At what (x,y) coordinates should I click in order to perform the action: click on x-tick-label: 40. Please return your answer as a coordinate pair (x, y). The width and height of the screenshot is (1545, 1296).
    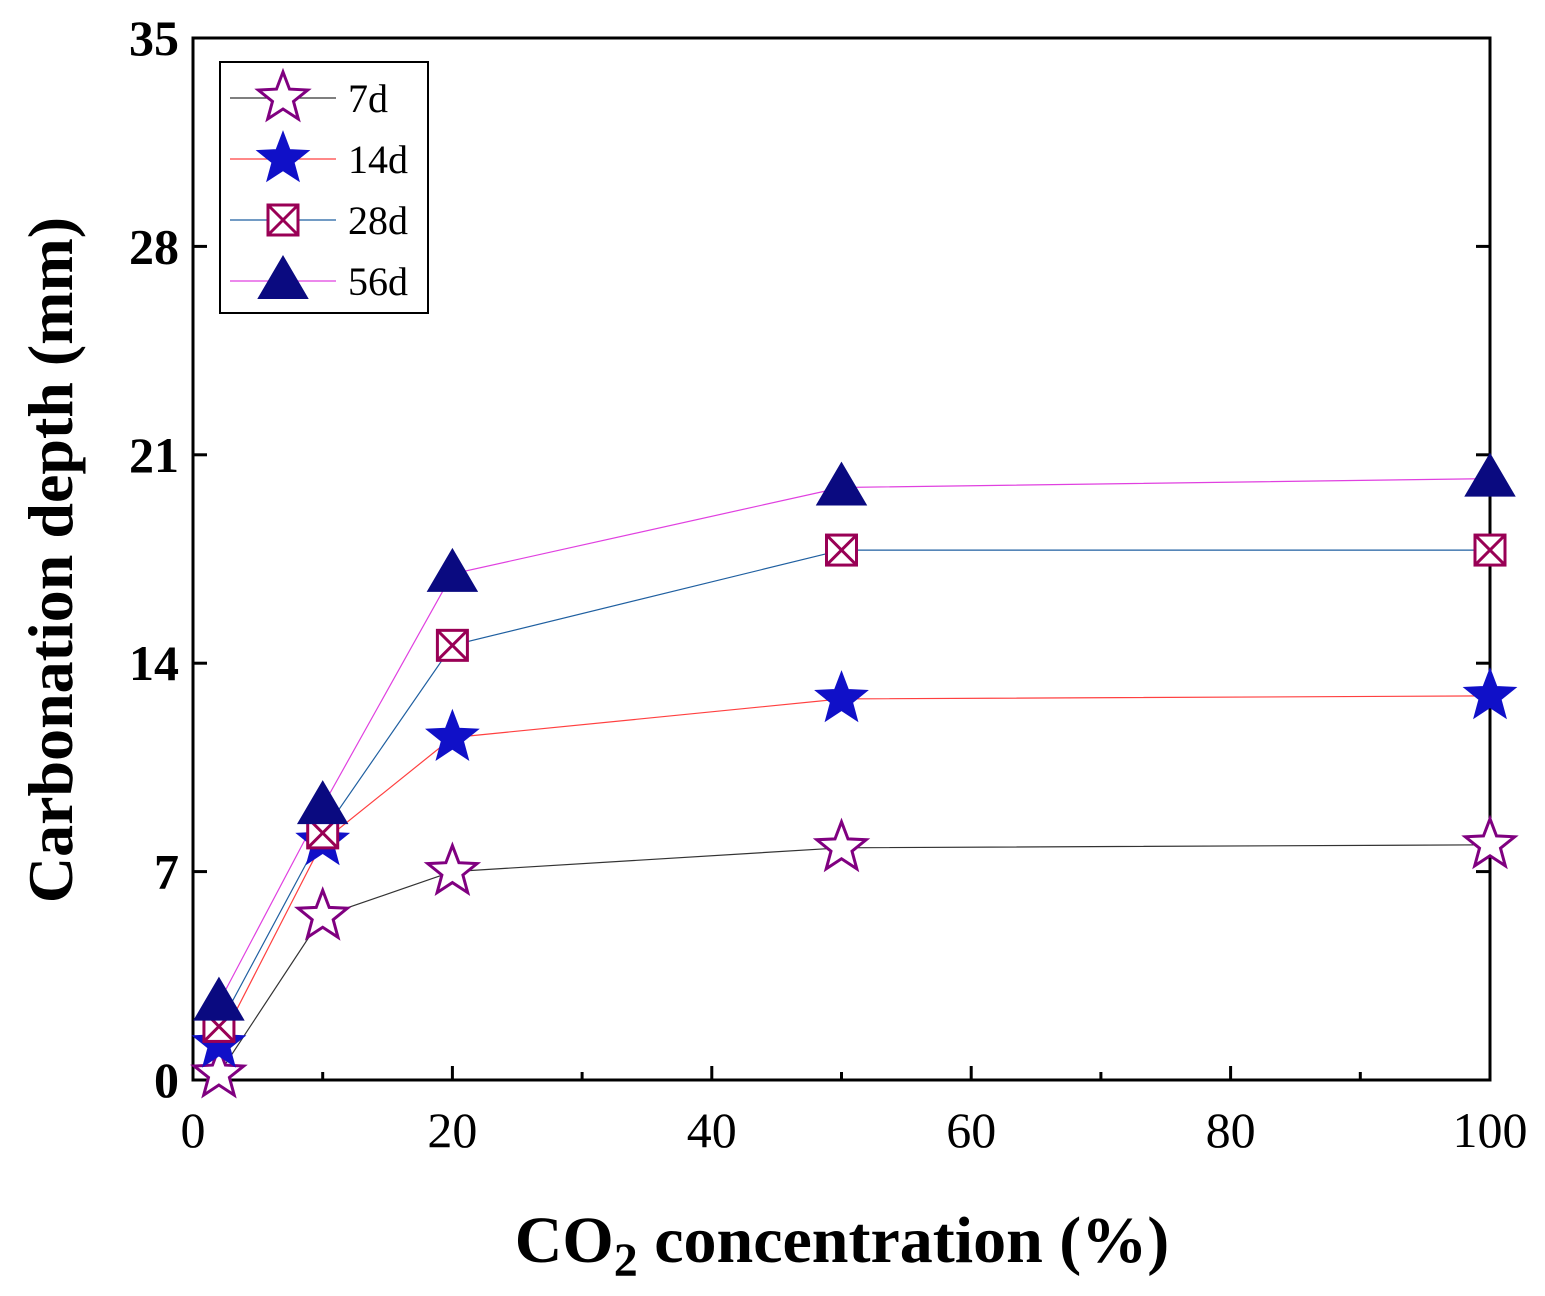
    Looking at the image, I should click on (712, 1130).